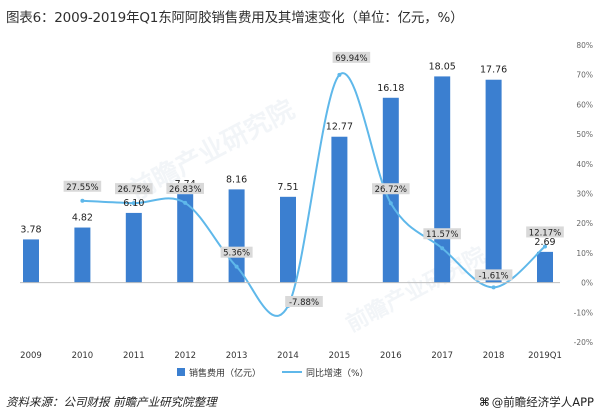 The height and width of the screenshot is (416, 600). What do you see at coordinates (584, 134) in the screenshot?
I see `right-axis-tick-label: 50%` at bounding box center [584, 134].